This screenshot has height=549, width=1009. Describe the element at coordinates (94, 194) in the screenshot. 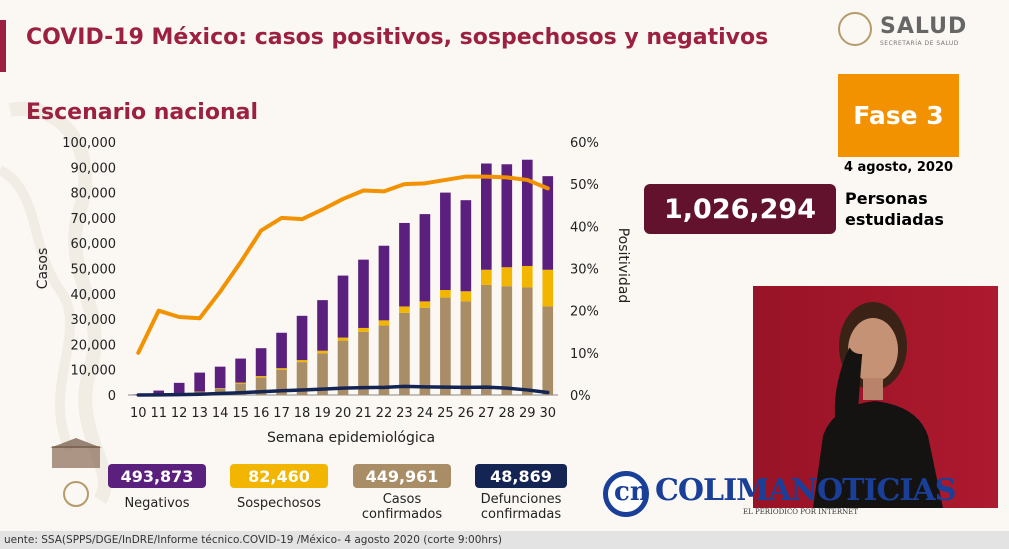

I see `y-tick-label: 80,000` at that location.